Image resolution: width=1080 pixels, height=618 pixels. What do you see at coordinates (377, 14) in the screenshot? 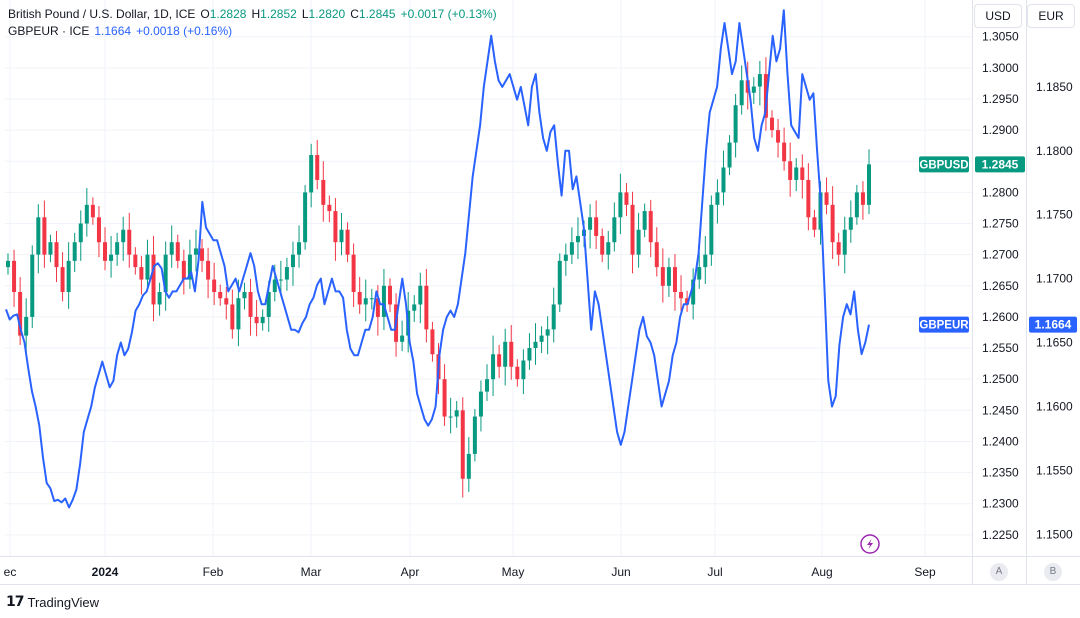
I see `close-value: 1.2845` at bounding box center [377, 14].